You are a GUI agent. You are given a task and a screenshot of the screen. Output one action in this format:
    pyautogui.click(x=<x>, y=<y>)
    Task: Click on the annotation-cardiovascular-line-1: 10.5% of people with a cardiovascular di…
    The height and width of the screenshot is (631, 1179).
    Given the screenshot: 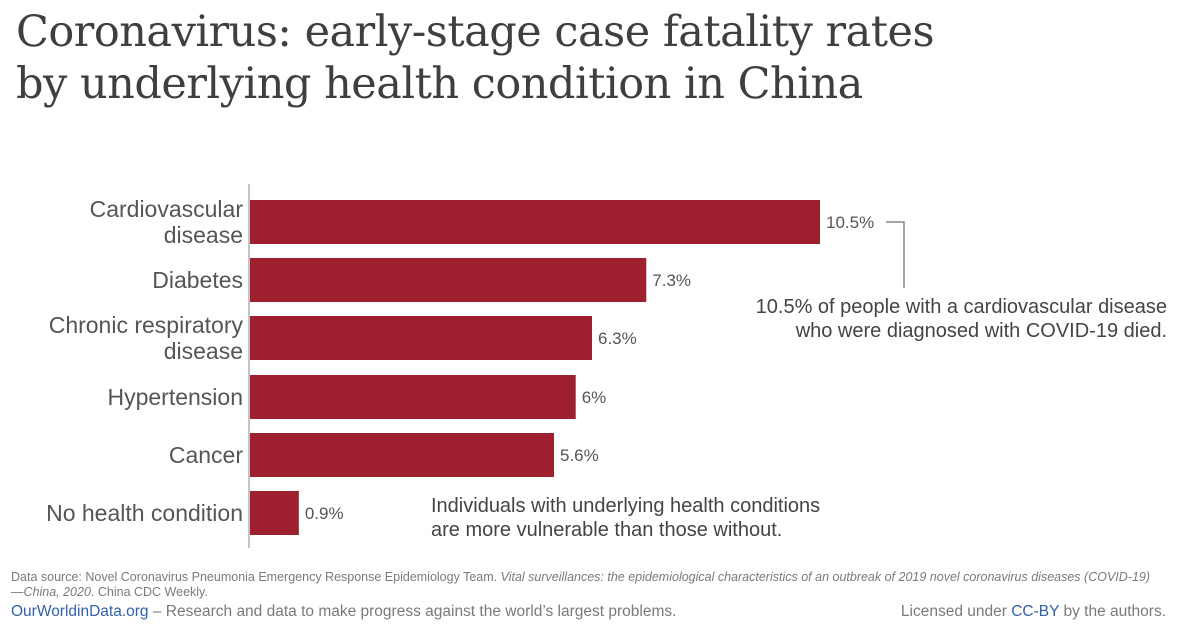 What is the action you would take?
    pyautogui.click(x=961, y=307)
    